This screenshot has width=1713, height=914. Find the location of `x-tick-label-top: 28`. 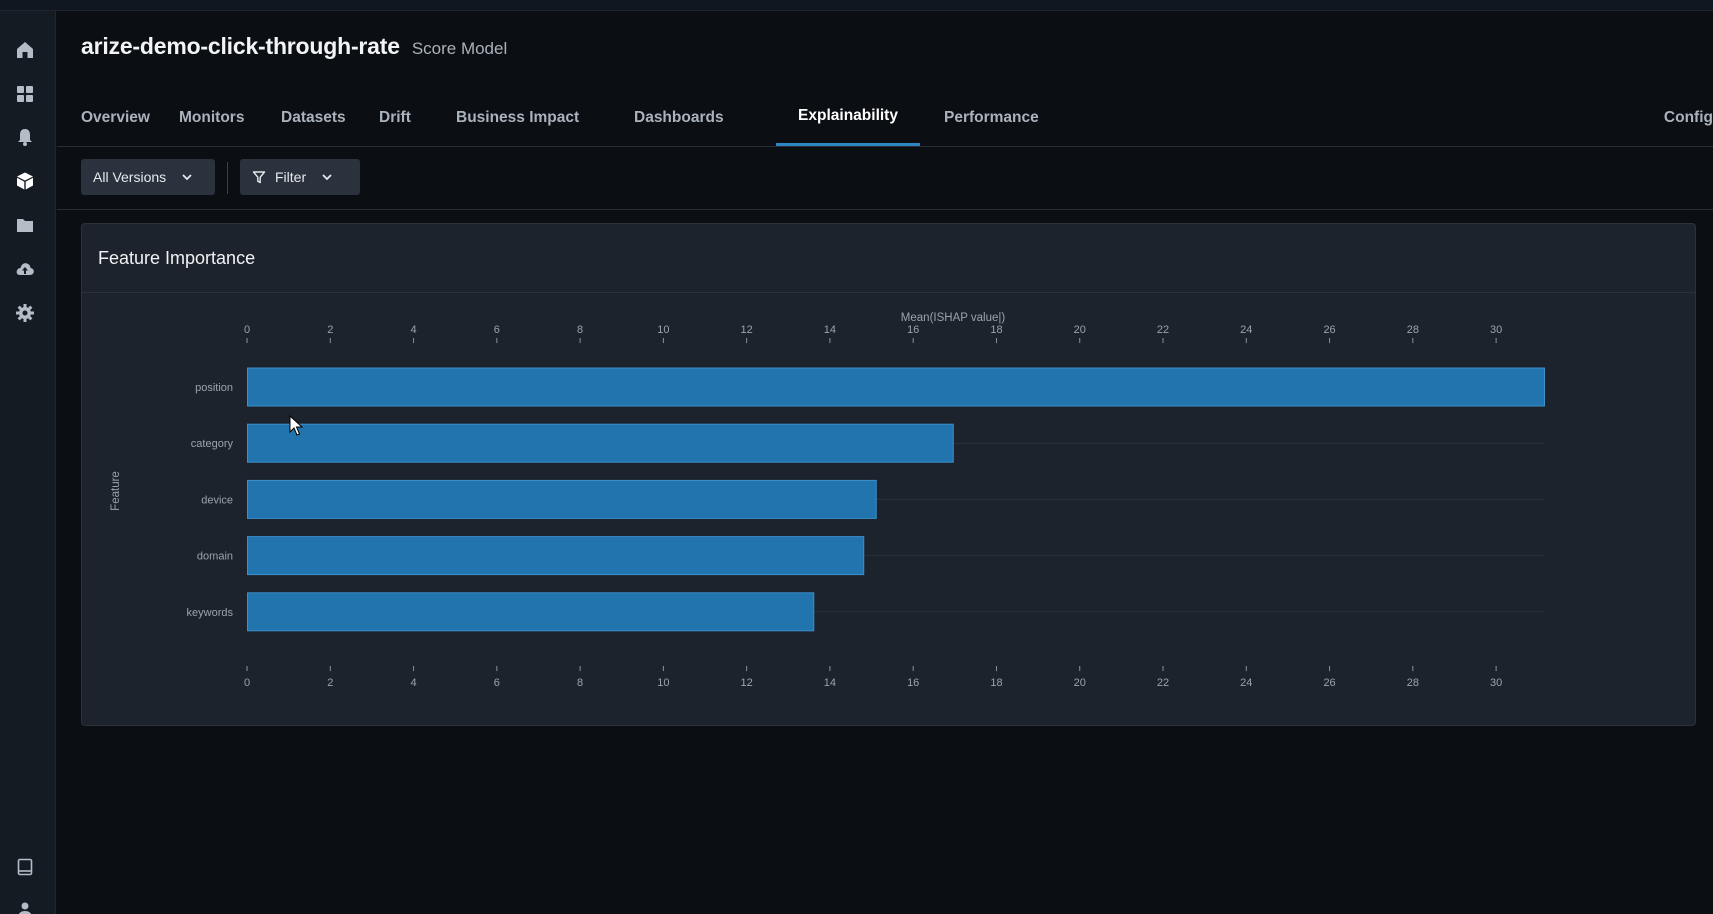

x-tick-label-top: 28 is located at coordinates (1413, 330).